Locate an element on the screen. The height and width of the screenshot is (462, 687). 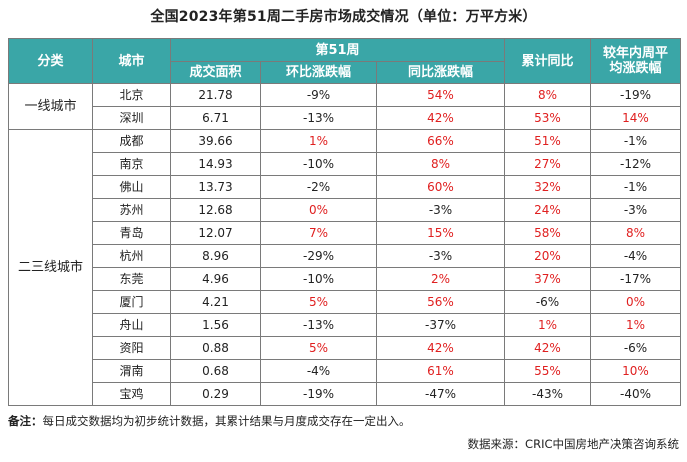
avg-change-cell: 14% is located at coordinates (635, 118).